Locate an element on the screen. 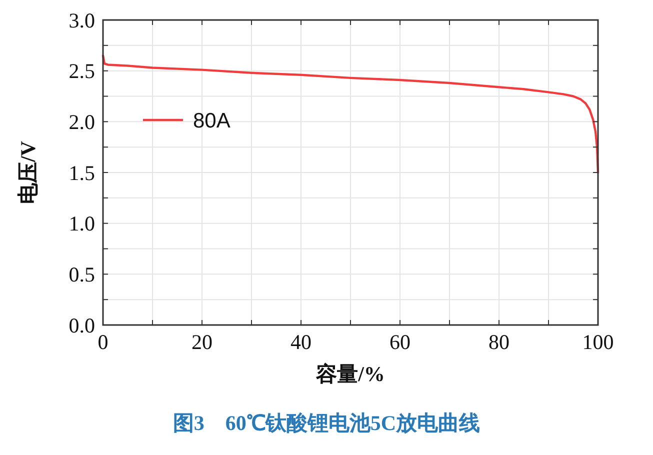  x-tick-label: 100 is located at coordinates (598, 342).